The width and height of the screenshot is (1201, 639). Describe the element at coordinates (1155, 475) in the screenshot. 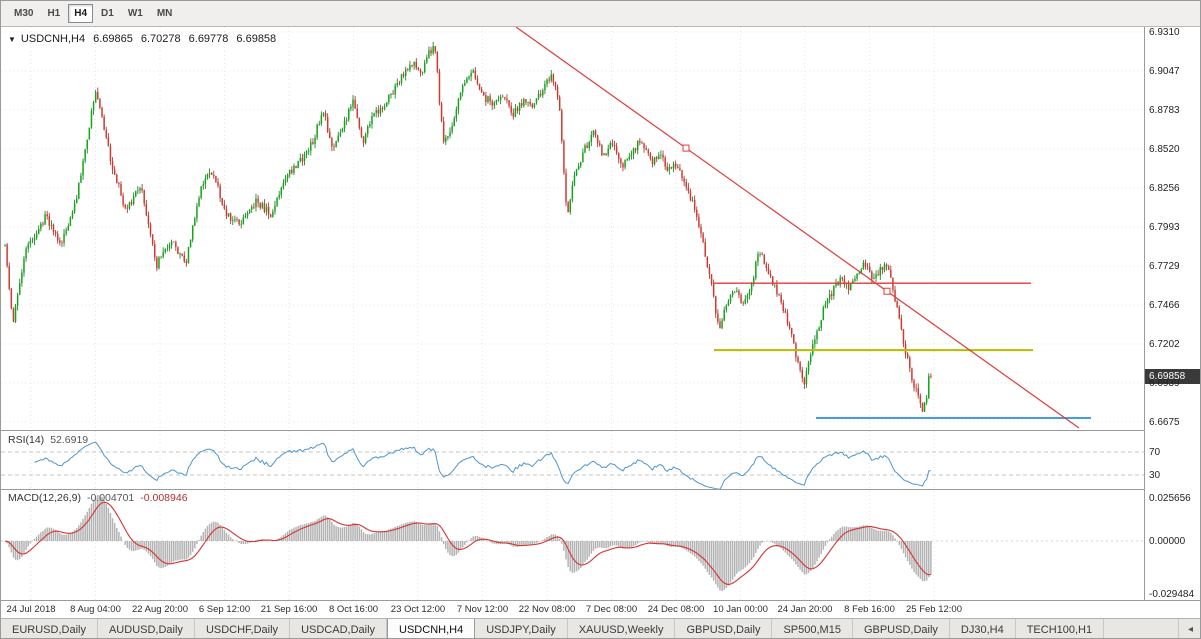

I see `rsi-level-label: 30` at that location.